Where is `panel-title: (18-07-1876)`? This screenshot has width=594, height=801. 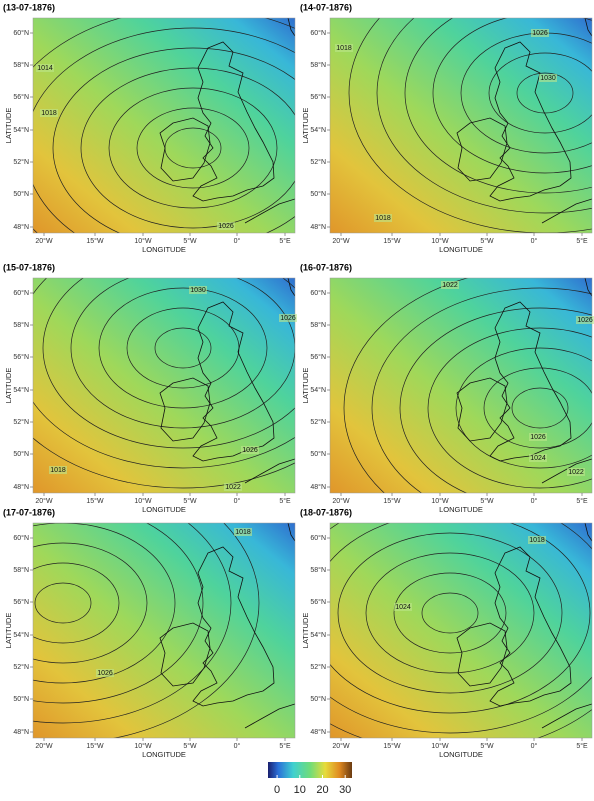 panel-title: (18-07-1876) is located at coordinates (326, 512).